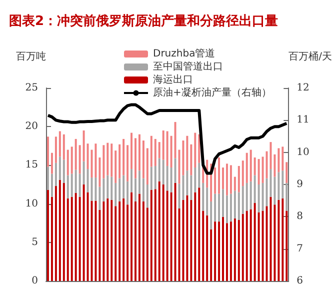 The image size is (335, 291). Describe the element at coordinates (300, 216) in the screenshot. I see `y2-tick-label: 8` at that location.